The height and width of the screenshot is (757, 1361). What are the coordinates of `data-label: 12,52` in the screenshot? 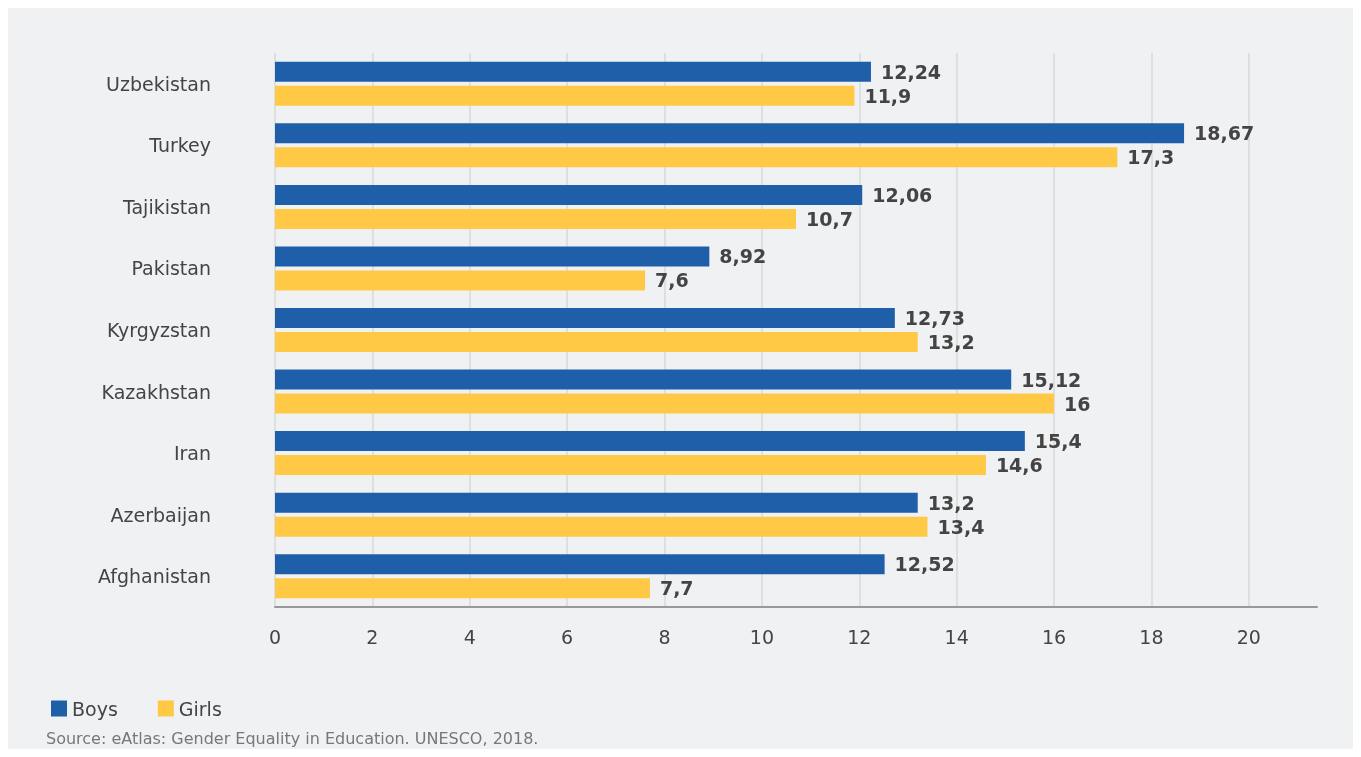 It's located at (924, 564).